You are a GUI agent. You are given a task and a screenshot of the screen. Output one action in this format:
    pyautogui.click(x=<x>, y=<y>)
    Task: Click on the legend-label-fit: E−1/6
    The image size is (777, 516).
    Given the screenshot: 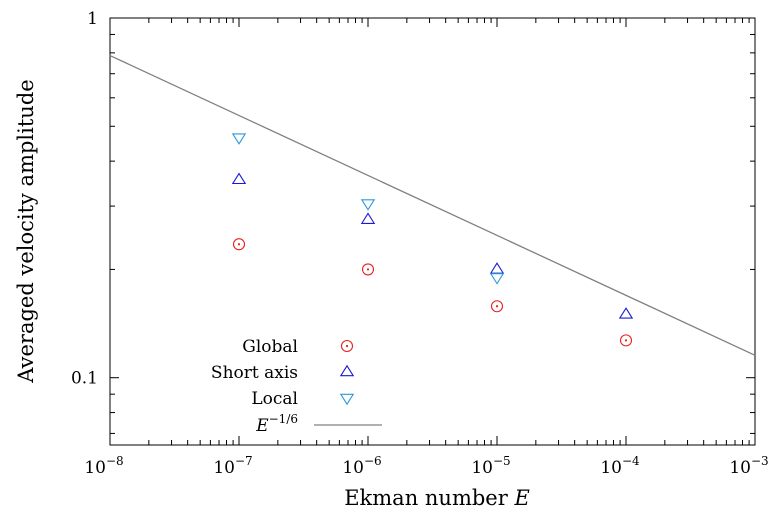 What is the action you would take?
    pyautogui.click(x=276, y=424)
    